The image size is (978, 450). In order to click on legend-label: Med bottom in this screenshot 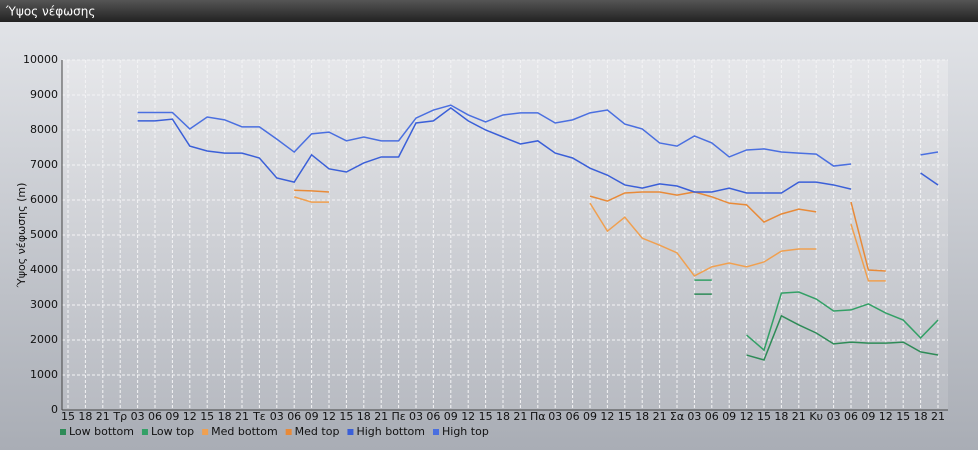, I will do `click(244, 431)`.